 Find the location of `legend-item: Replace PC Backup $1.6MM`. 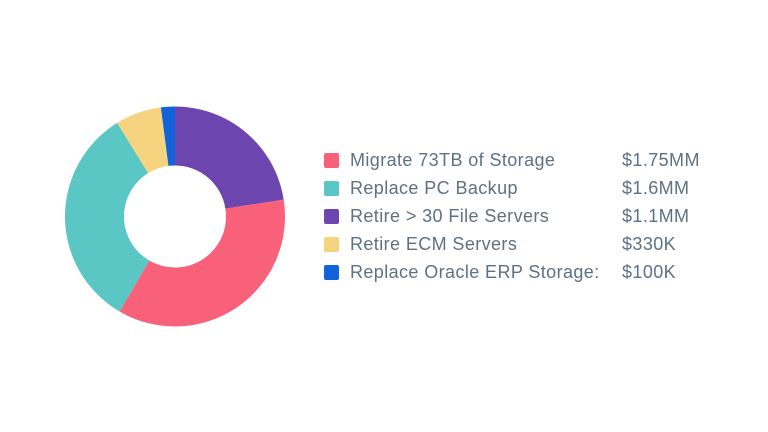

legend-item: Replace PC Backup $1.6MM is located at coordinates (512, 188).